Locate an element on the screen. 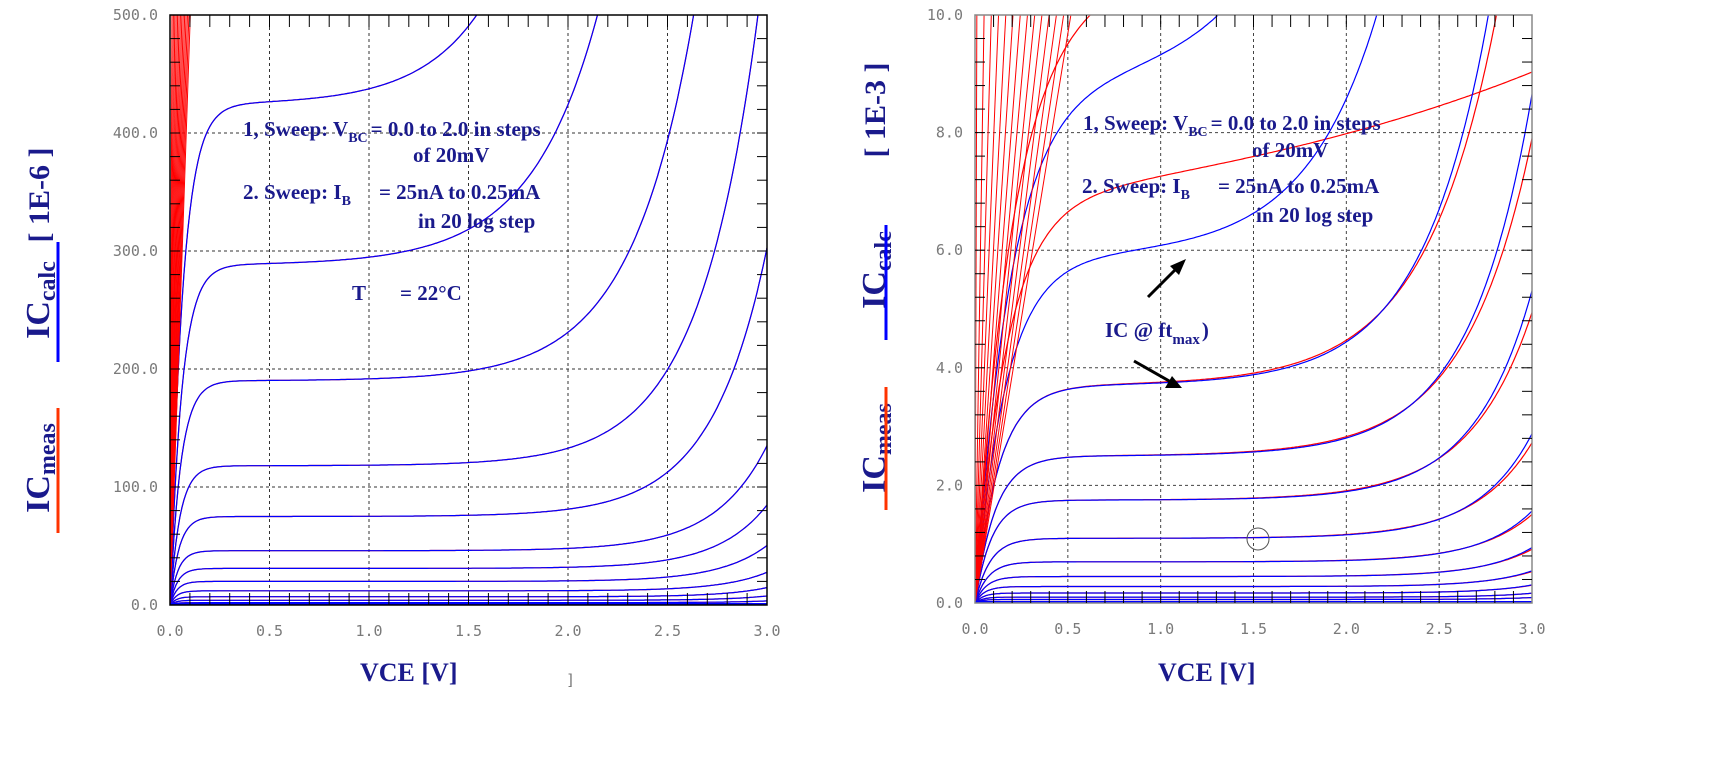 The height and width of the screenshot is (762, 1717). y-tick-label: 300.0 is located at coordinates (135, 251).